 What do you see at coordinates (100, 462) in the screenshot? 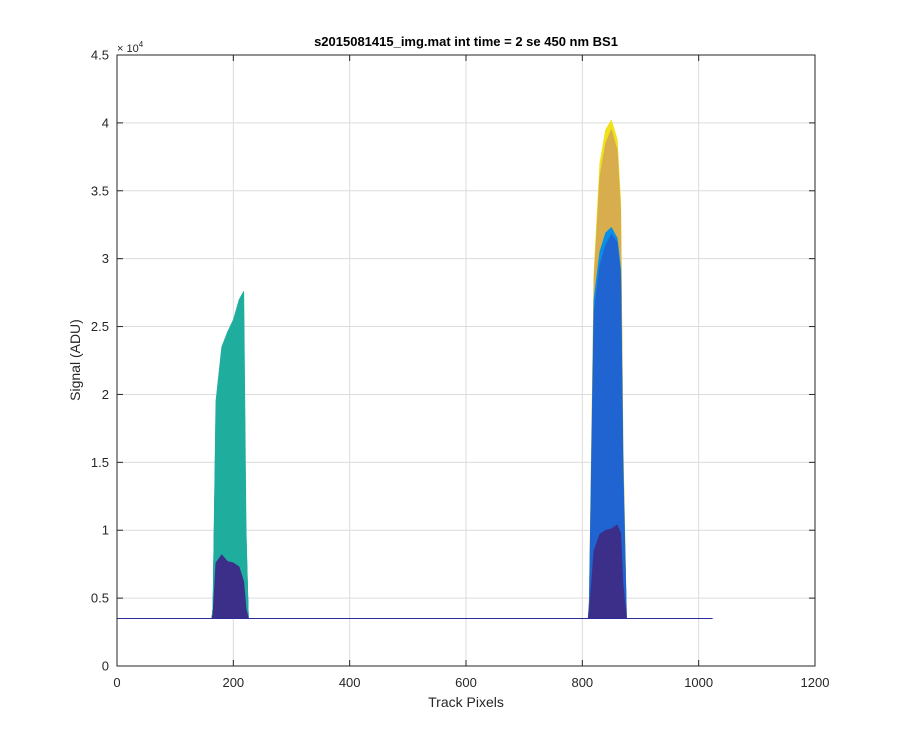
I see `y-tick-label: 1.5` at bounding box center [100, 462].